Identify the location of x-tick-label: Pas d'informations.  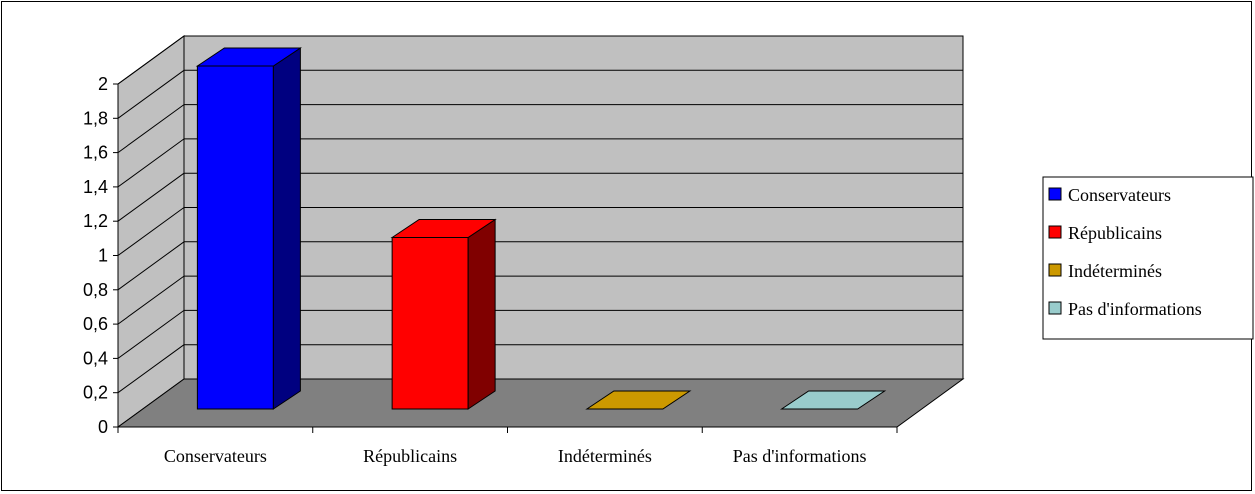
(800, 456).